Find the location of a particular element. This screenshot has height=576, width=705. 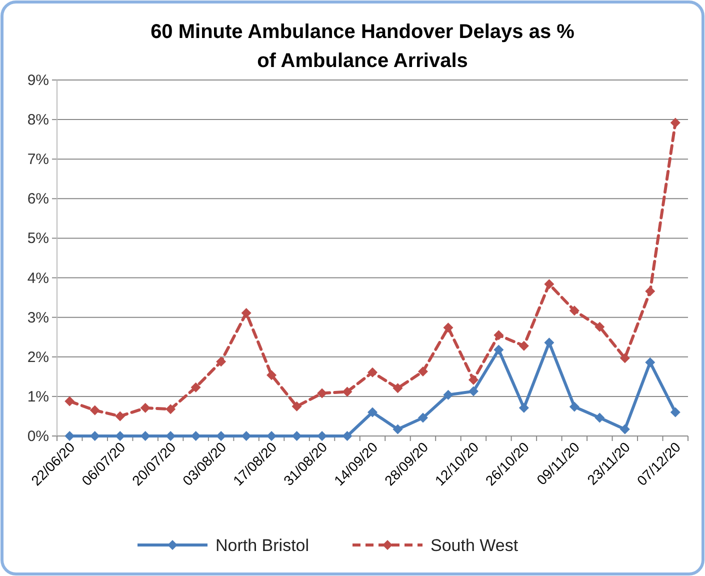

y-tick-label: 7% is located at coordinates (38, 159).